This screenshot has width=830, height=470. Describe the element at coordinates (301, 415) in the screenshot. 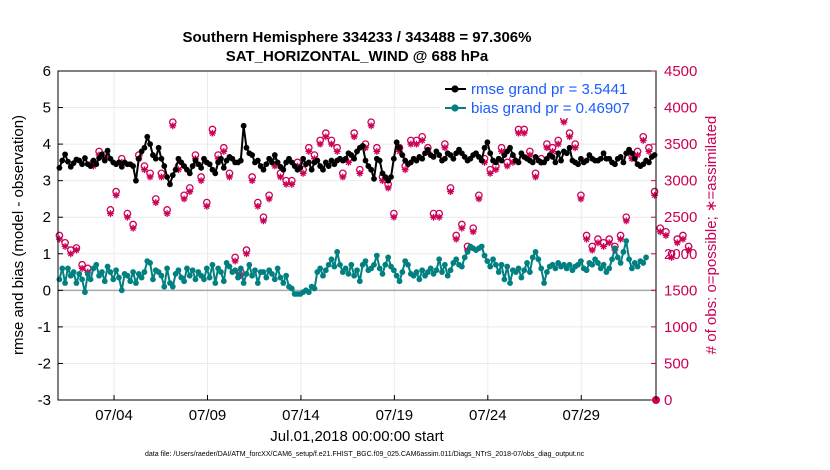

I see `x-tick-label: 07/14` at that location.